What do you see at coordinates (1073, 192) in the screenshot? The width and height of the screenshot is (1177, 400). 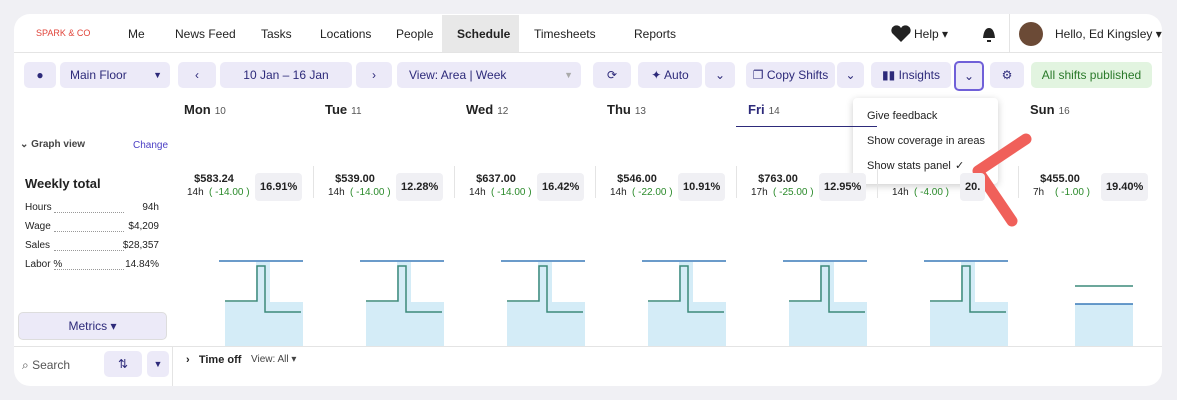 I see `day-diff: ( -1.00 )` at bounding box center [1073, 192].